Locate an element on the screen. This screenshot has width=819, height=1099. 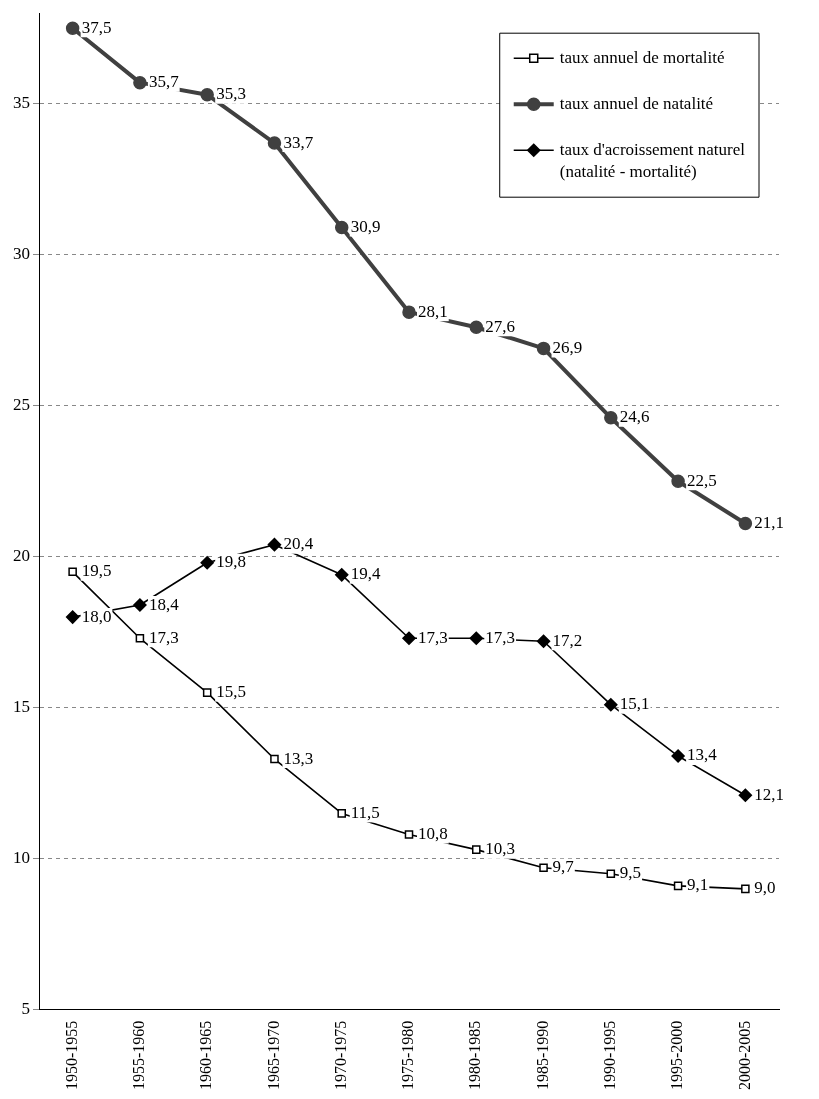
y-tick-label: 10 is located at coordinates (21, 858).